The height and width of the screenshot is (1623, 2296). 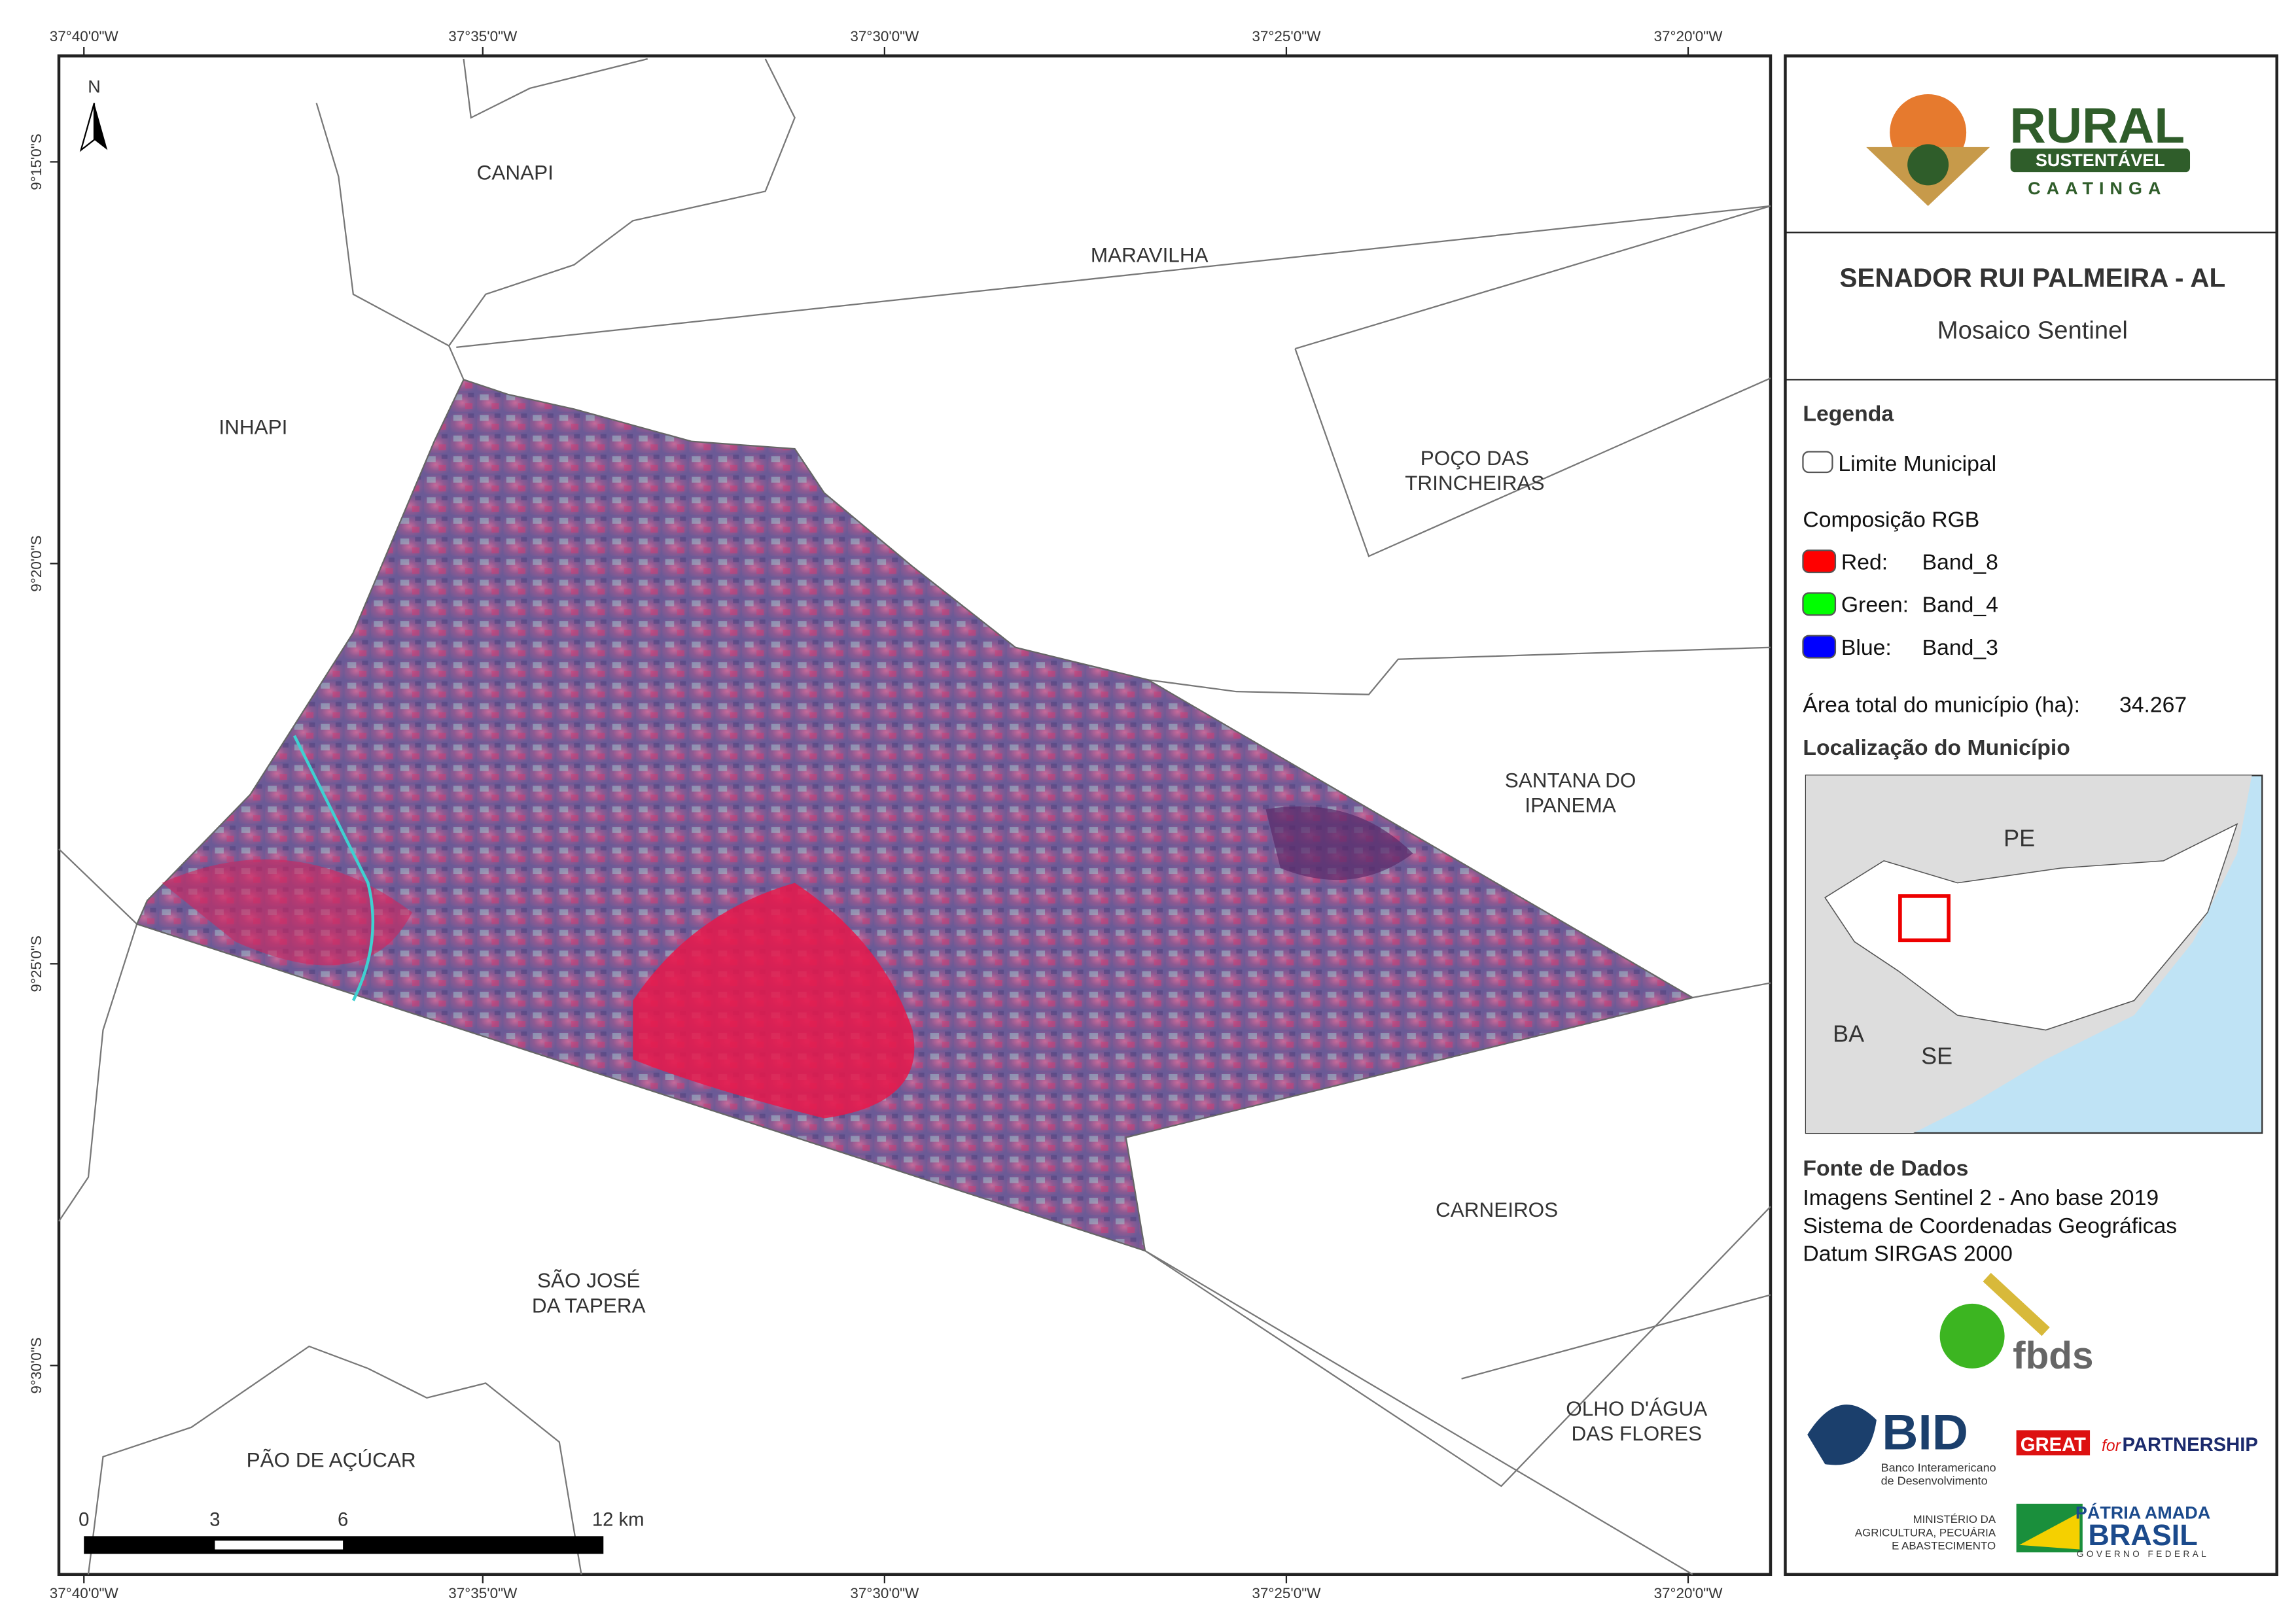 I want to click on locator-labels: PE BA SE, so click(x=1934, y=946).